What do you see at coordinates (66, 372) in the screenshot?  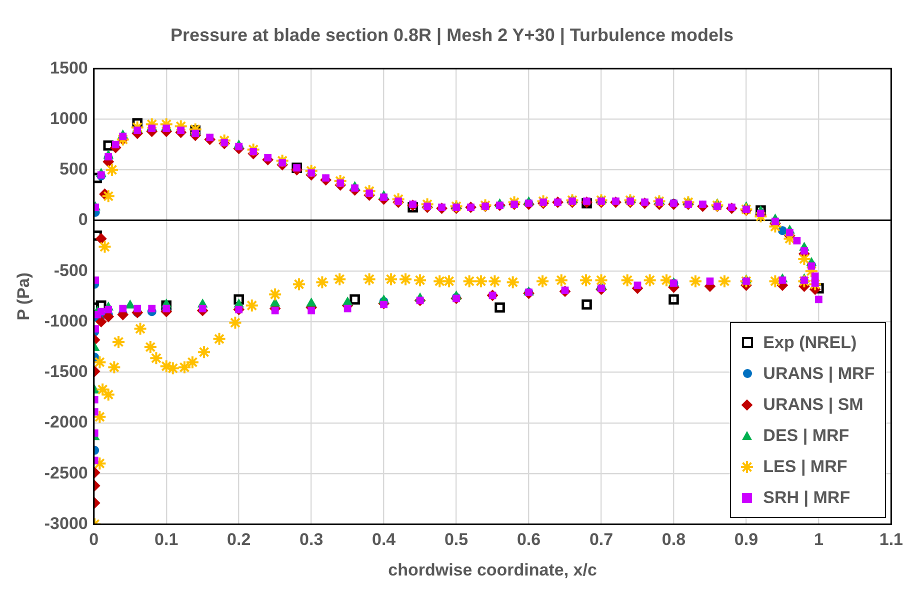 I see `y-tick-label: -1500` at bounding box center [66, 372].